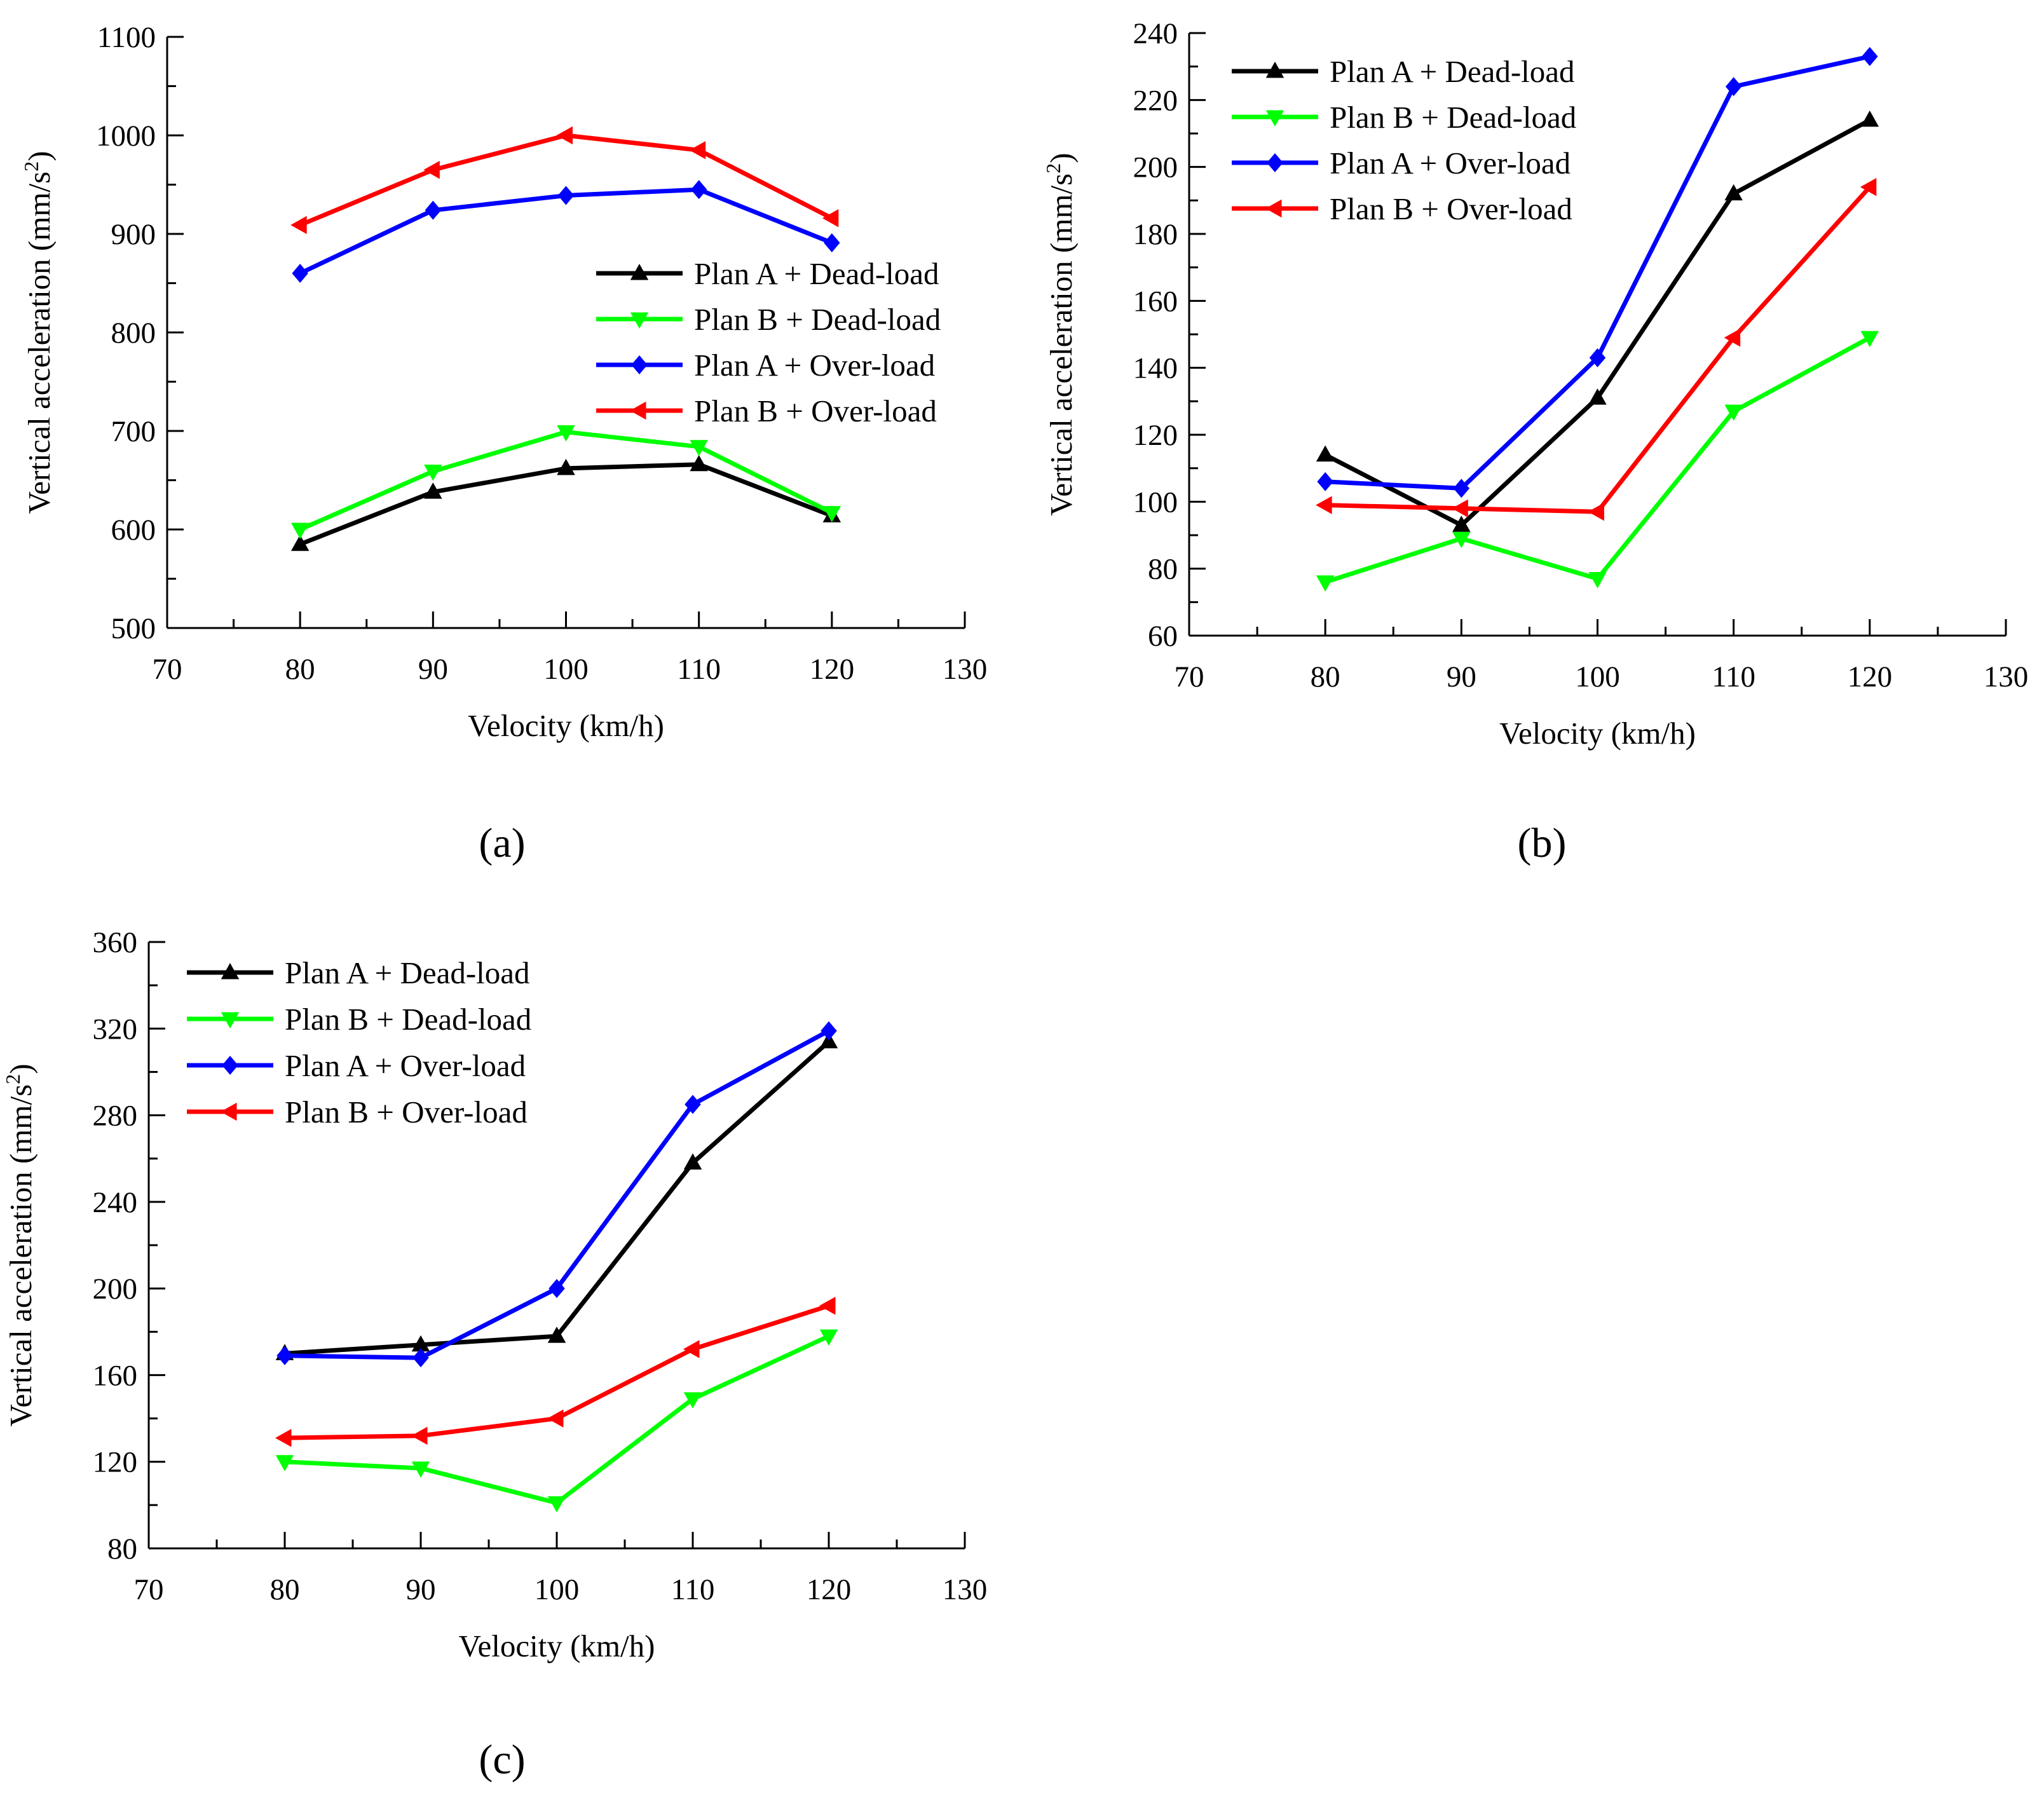  I want to click on y-tick-label: 800, so click(133, 334).